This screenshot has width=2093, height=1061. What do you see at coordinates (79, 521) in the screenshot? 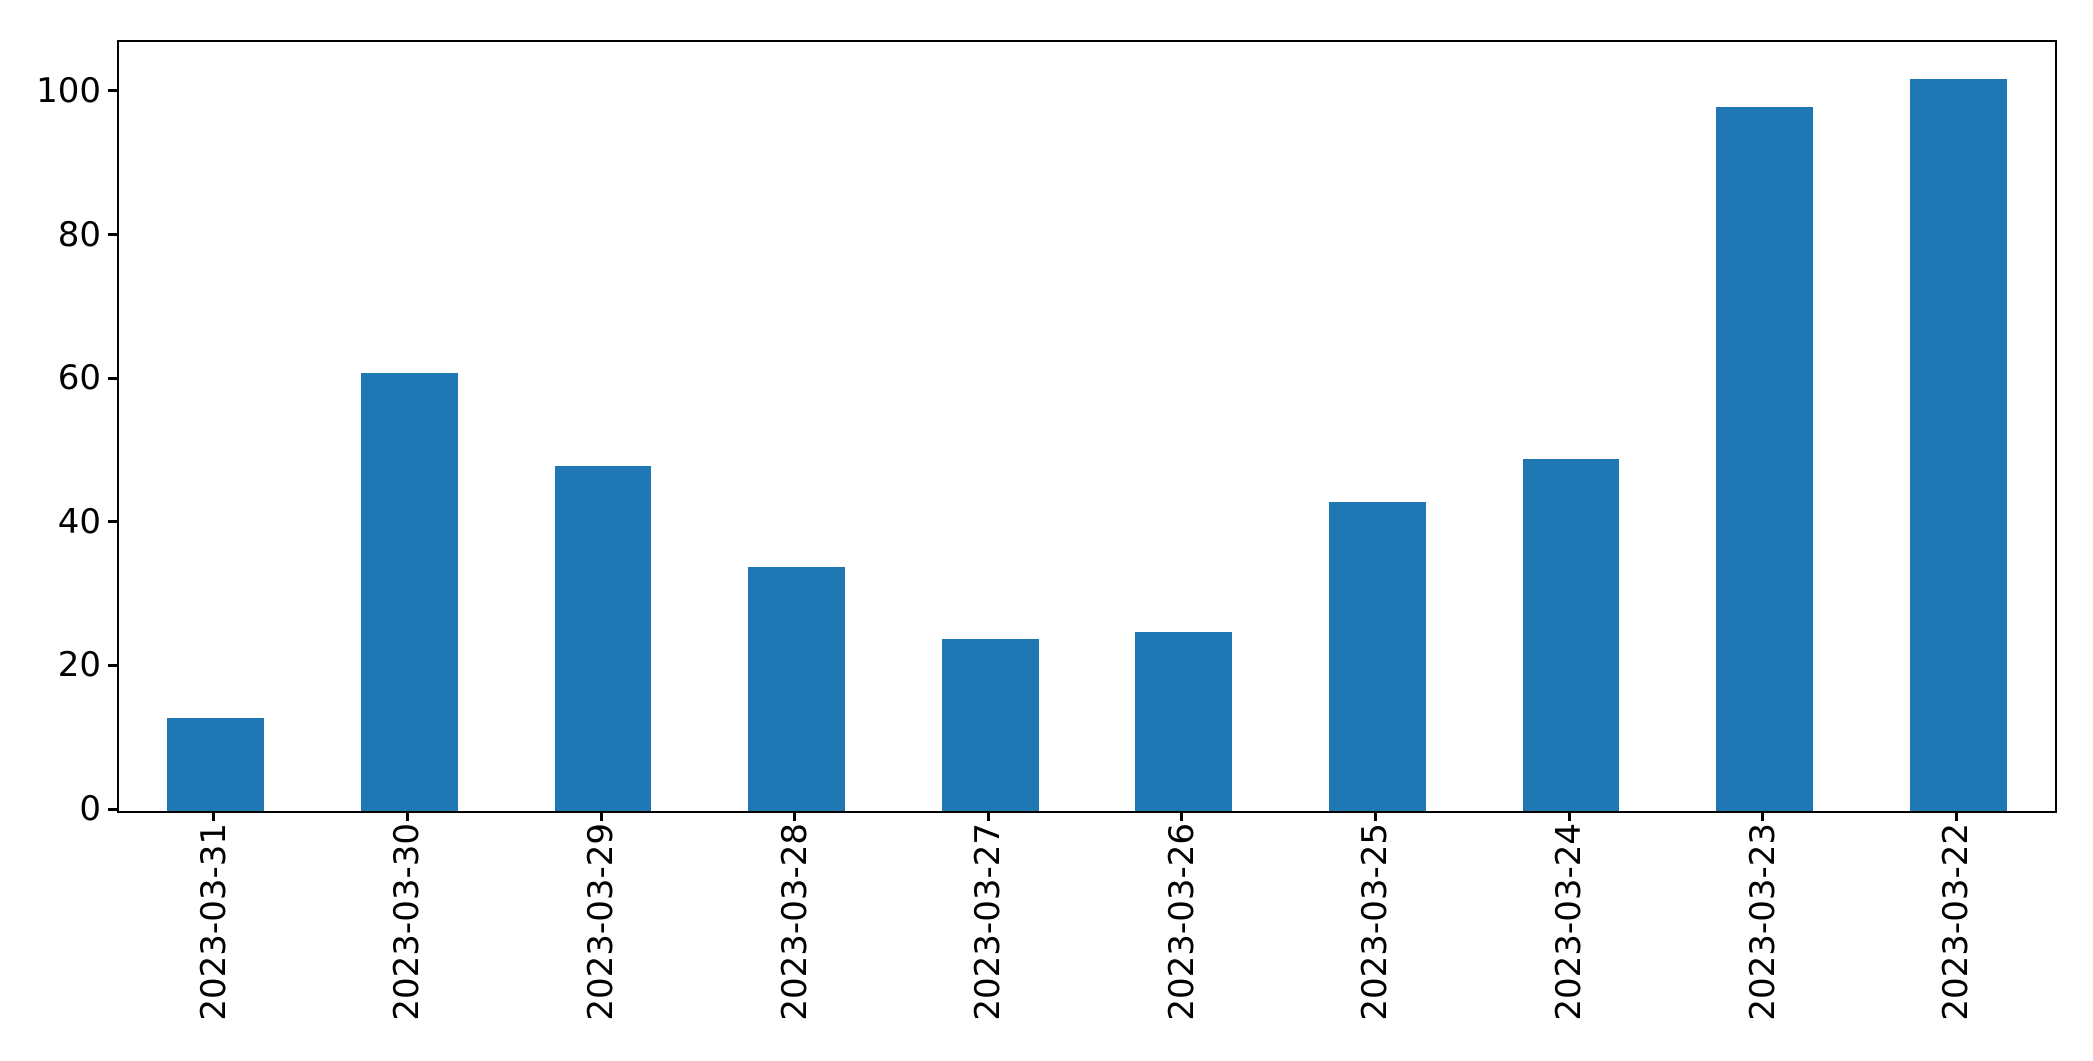
I see `y-tick-label: 40` at bounding box center [79, 521].